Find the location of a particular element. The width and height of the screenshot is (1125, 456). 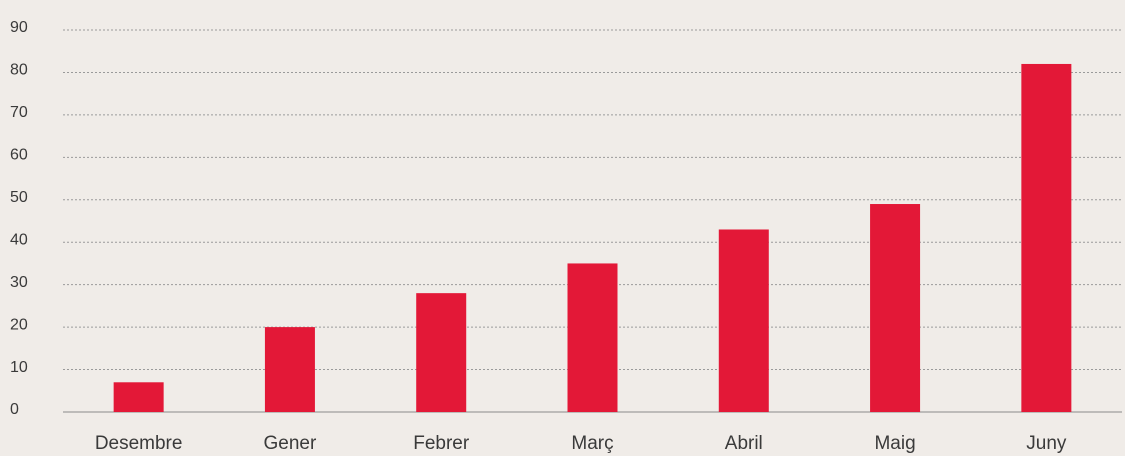

x-tick-label: Maig is located at coordinates (894, 443).